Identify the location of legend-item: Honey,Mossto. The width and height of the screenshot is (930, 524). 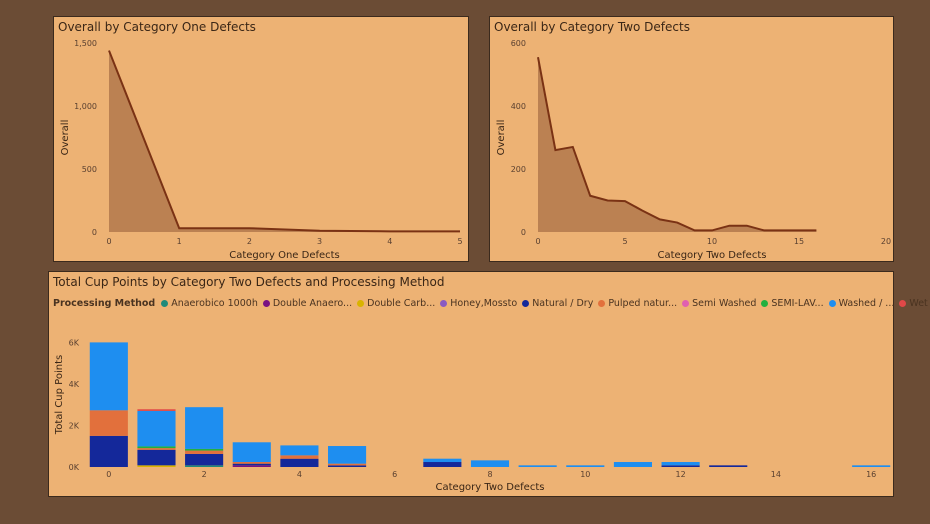
(478, 303).